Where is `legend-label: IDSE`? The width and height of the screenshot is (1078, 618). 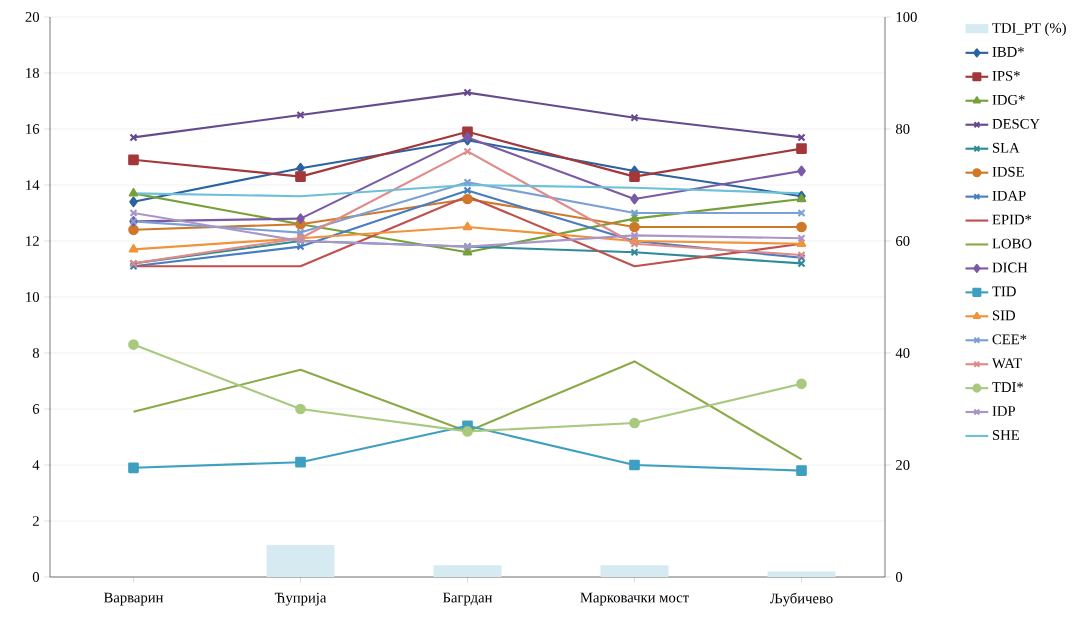
legend-label: IDSE is located at coordinates (1008, 171).